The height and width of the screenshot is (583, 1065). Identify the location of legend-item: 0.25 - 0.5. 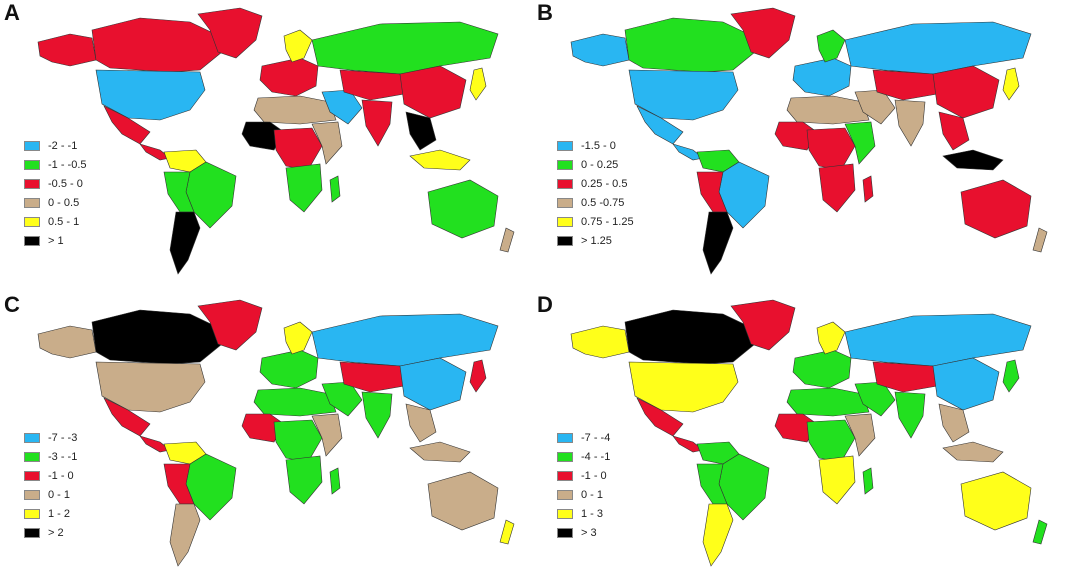
(595, 183).